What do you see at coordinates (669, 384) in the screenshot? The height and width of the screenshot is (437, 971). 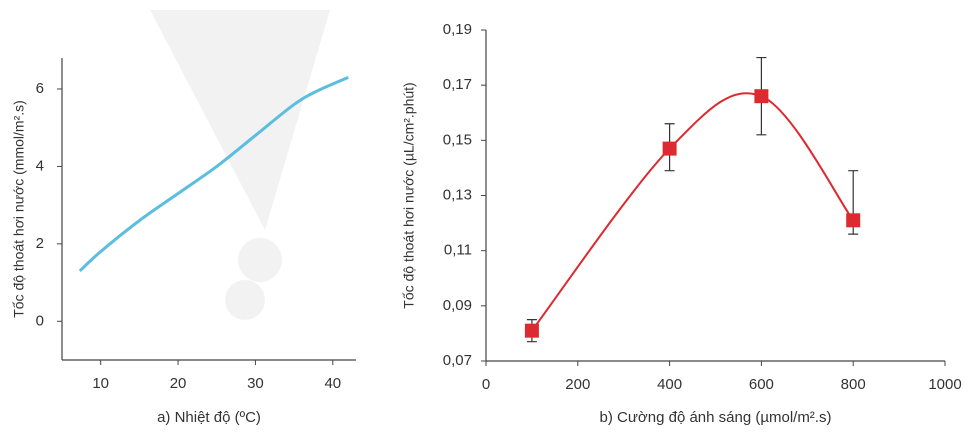 I see `x-tick-label: 400` at bounding box center [669, 384].